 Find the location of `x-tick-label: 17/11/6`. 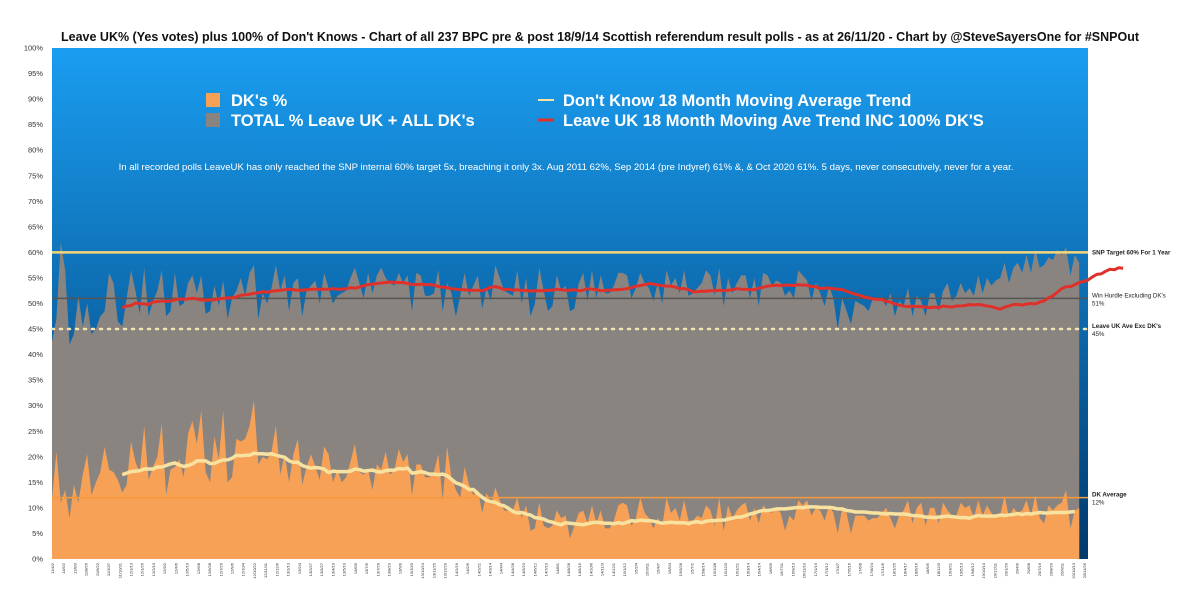

x-tick-label: 17/11/6 is located at coordinates (882, 569).